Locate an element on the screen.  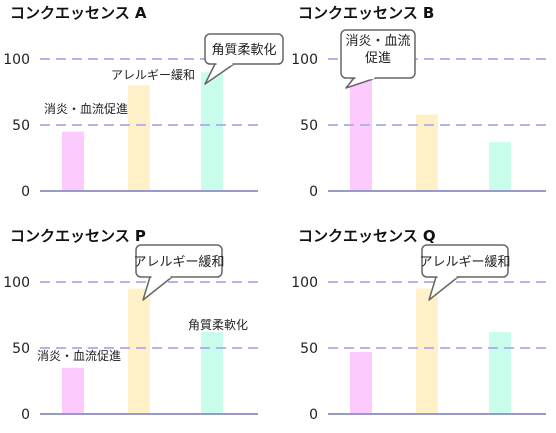
callout-label: 促進 is located at coordinates (378, 58).